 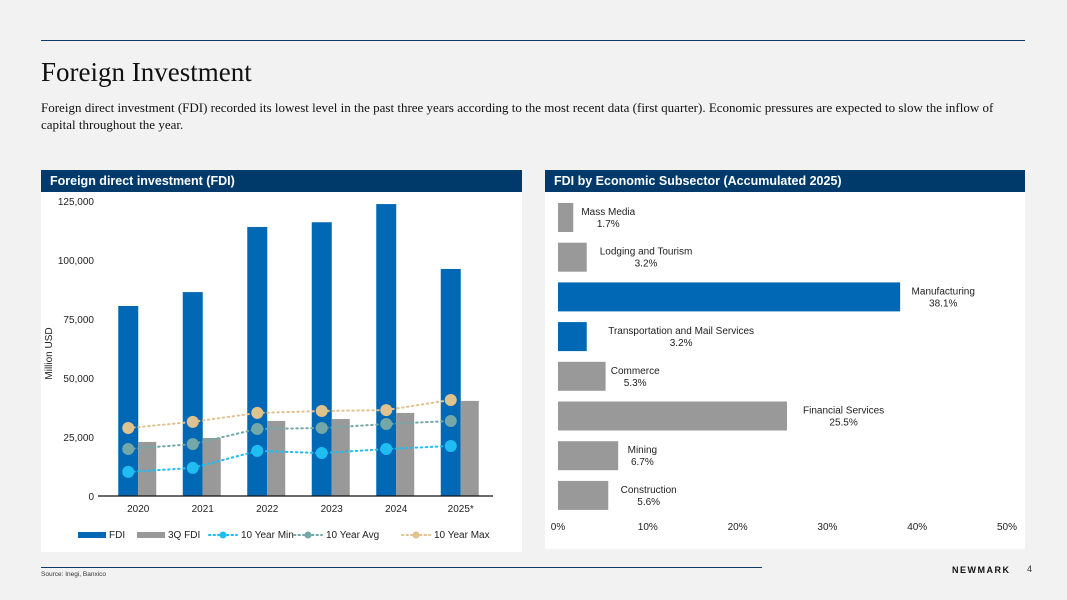 I want to click on top-divider, so click(x=533, y=40).